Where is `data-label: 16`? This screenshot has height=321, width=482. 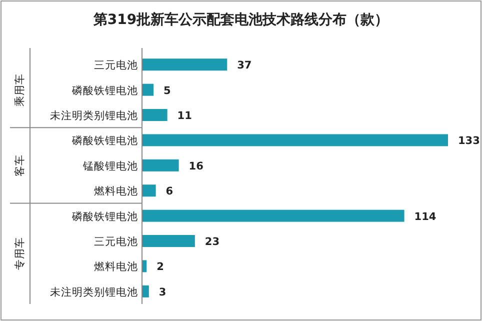 data-label: 16 is located at coordinates (196, 166).